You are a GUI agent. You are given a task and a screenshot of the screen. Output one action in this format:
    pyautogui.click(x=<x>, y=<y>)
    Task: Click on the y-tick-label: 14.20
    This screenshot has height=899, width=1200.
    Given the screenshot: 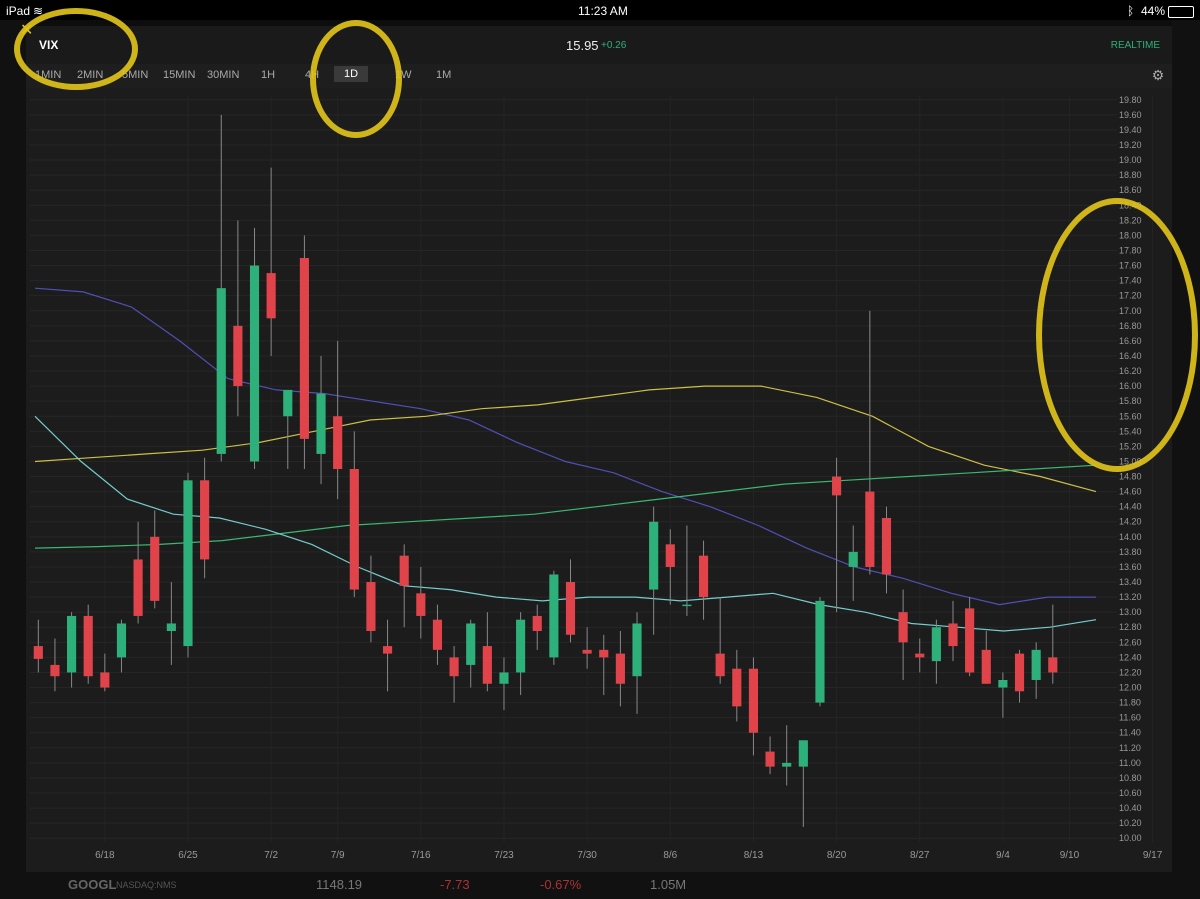 What is the action you would take?
    pyautogui.click(x=1130, y=522)
    